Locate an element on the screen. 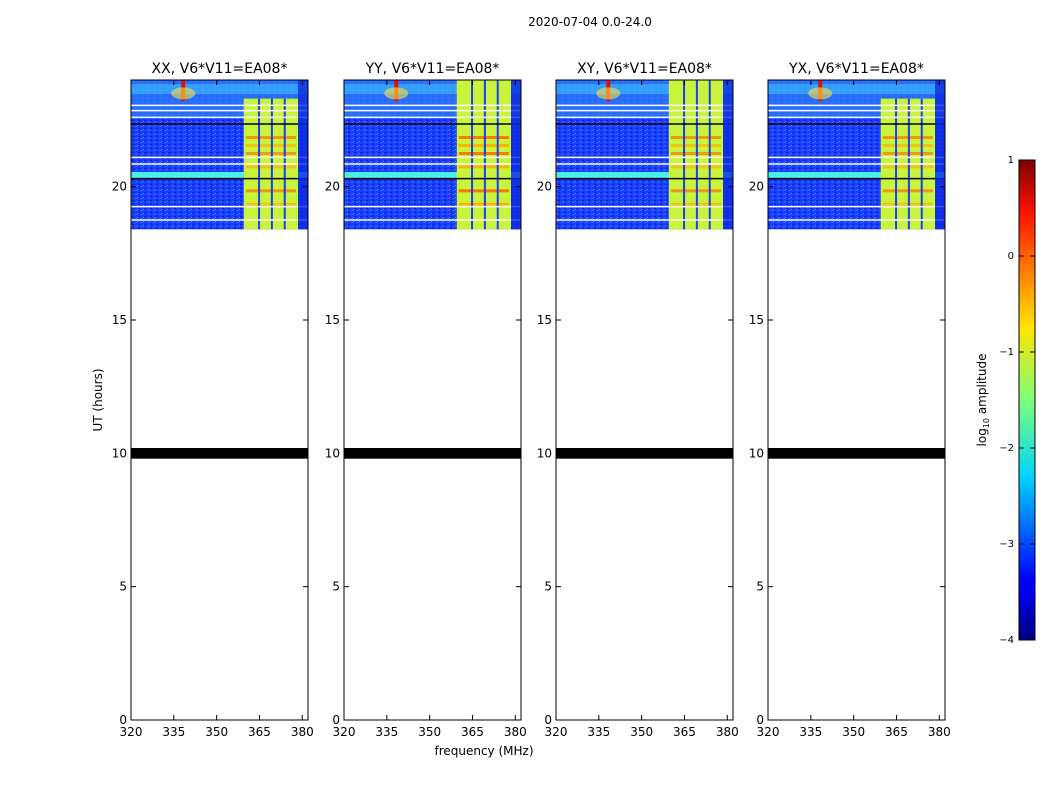 The image size is (1050, 800). panel-title: YY, V6*V11=EA08* is located at coordinates (432, 69).